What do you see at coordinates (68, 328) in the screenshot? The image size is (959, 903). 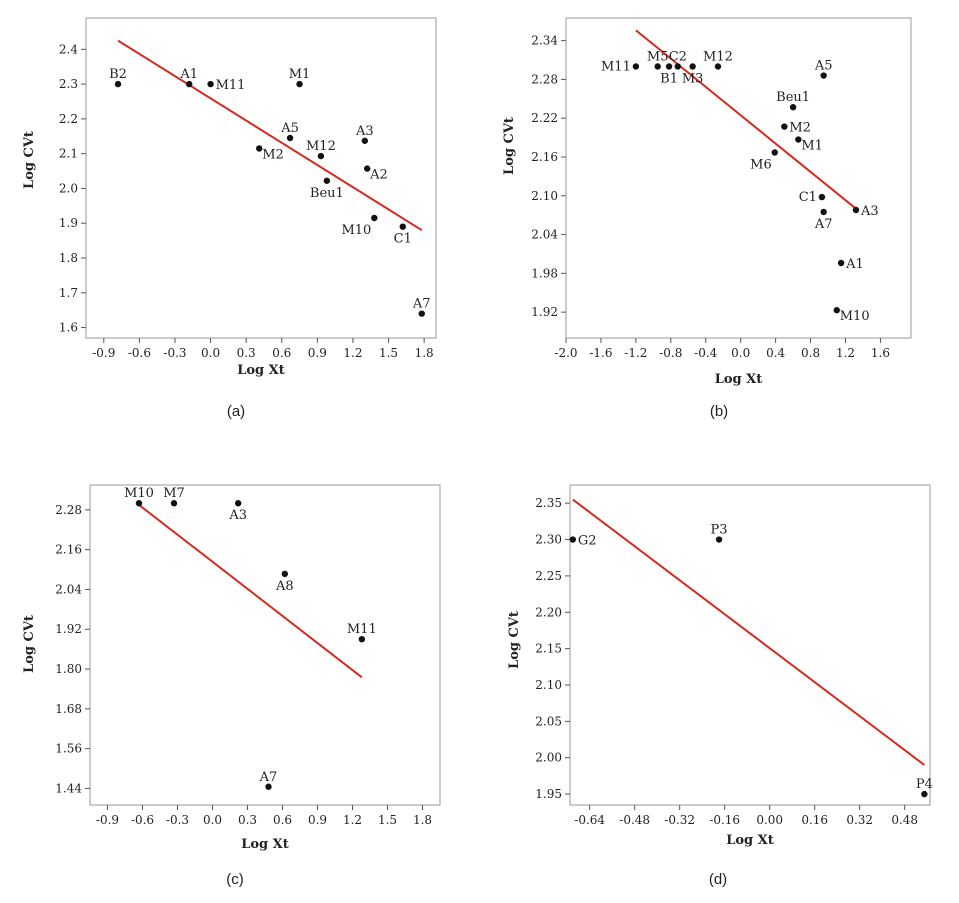 I see `y-tick-label: 1.6` at bounding box center [68, 328].